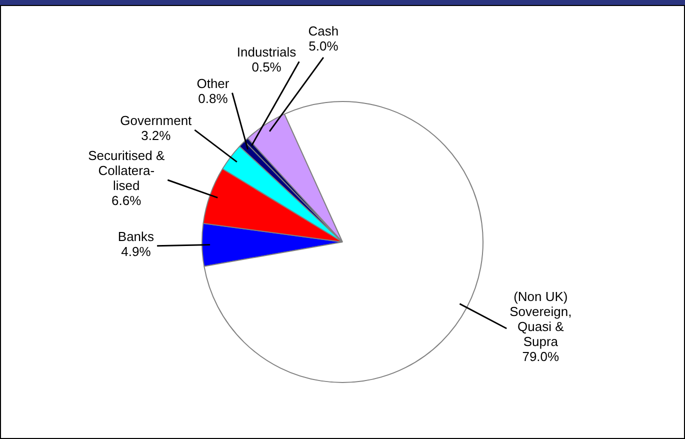 The width and height of the screenshot is (685, 439). Describe the element at coordinates (213, 83) in the screenshot. I see `slice-label: Other` at that location.